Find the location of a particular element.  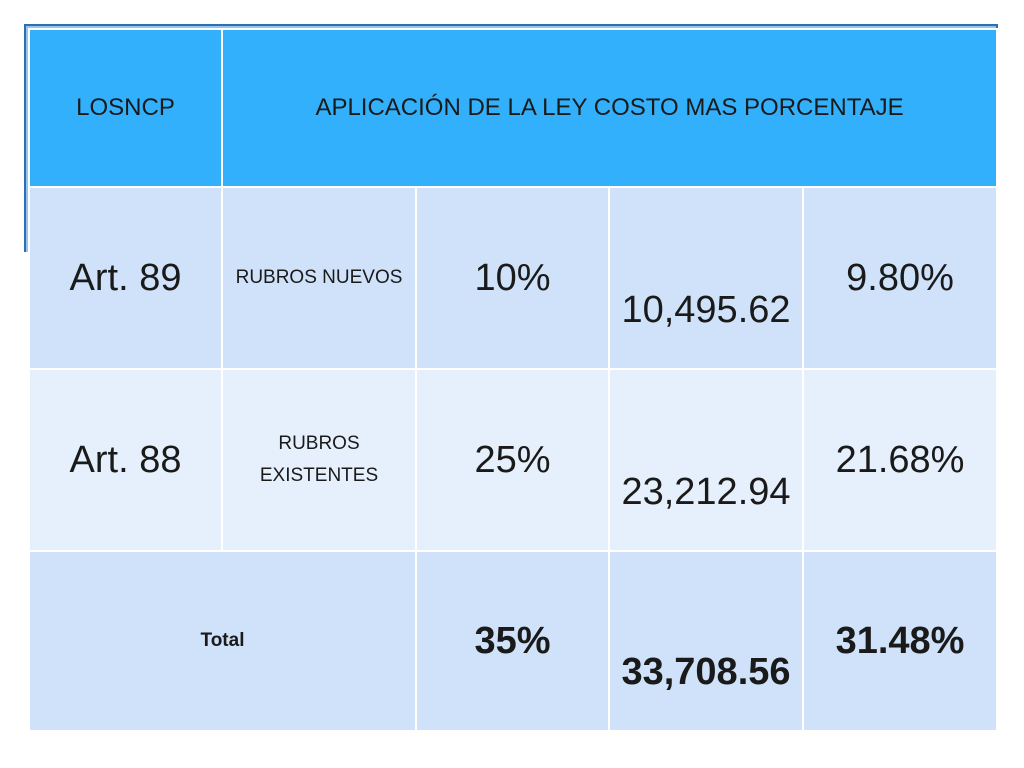

total-ratio: 31.48% is located at coordinates (900, 641).